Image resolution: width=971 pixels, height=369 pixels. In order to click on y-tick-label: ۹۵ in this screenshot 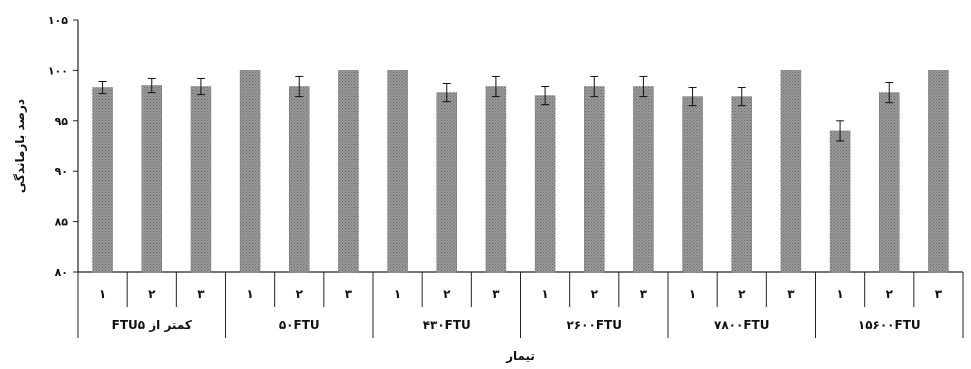, I will do `click(62, 121)`.